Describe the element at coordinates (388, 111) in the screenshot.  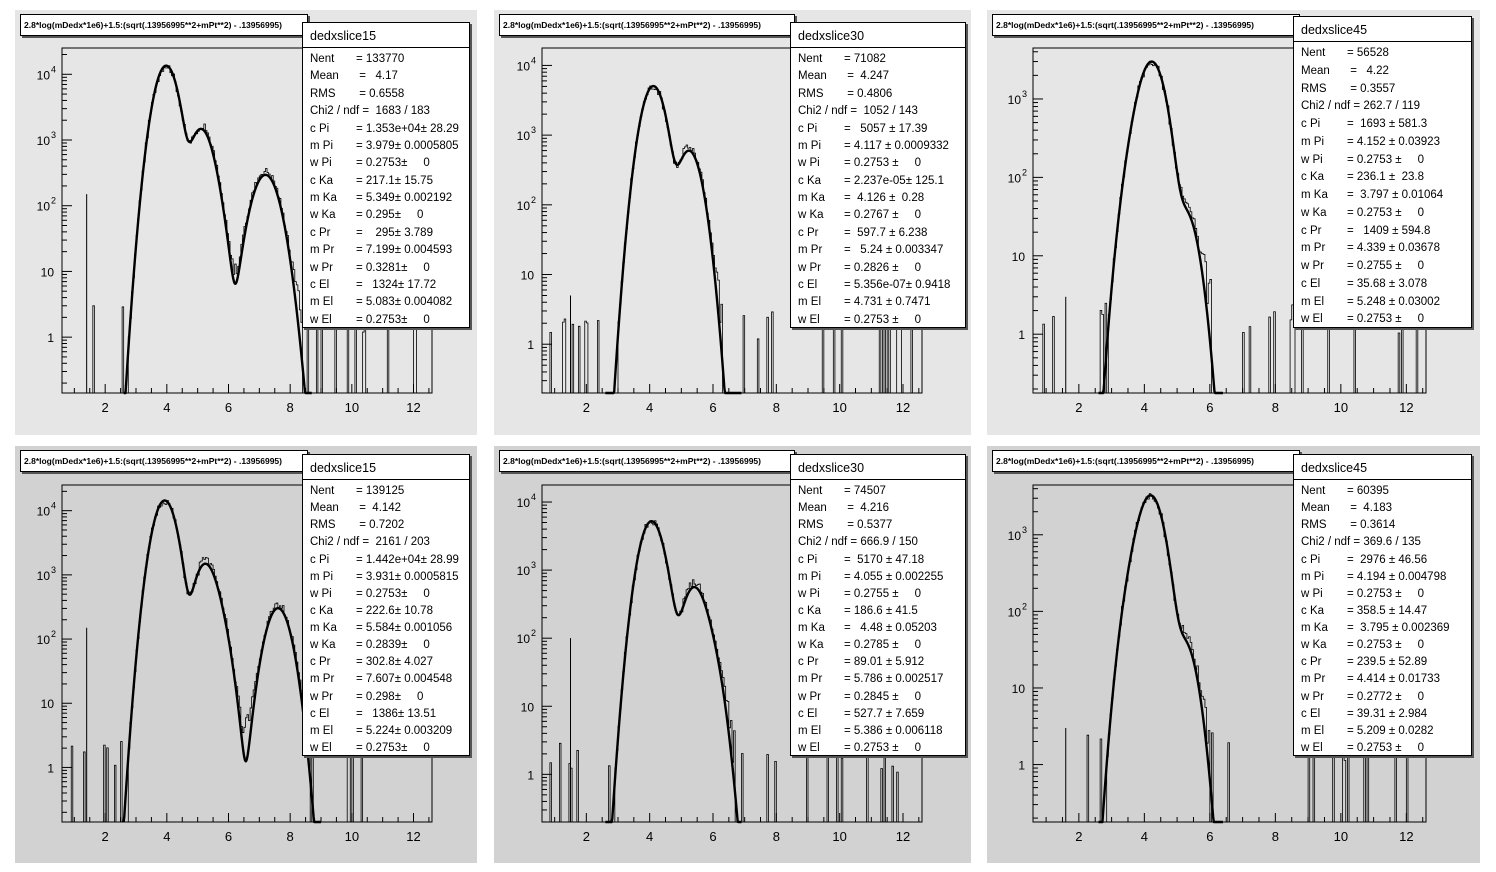
I see `stats-row: Chi2 / ndf = 1683 / 183` at that location.